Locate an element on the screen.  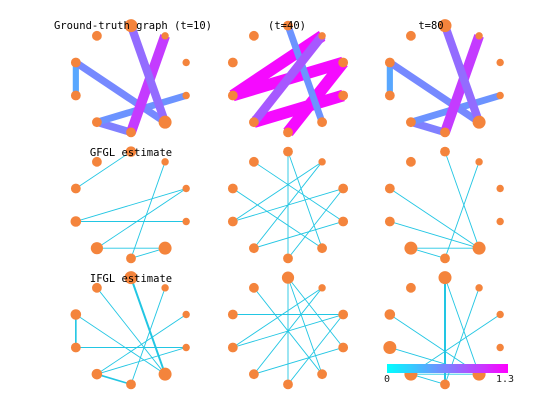
colorbar-min-label: 0 is located at coordinates (387, 379).